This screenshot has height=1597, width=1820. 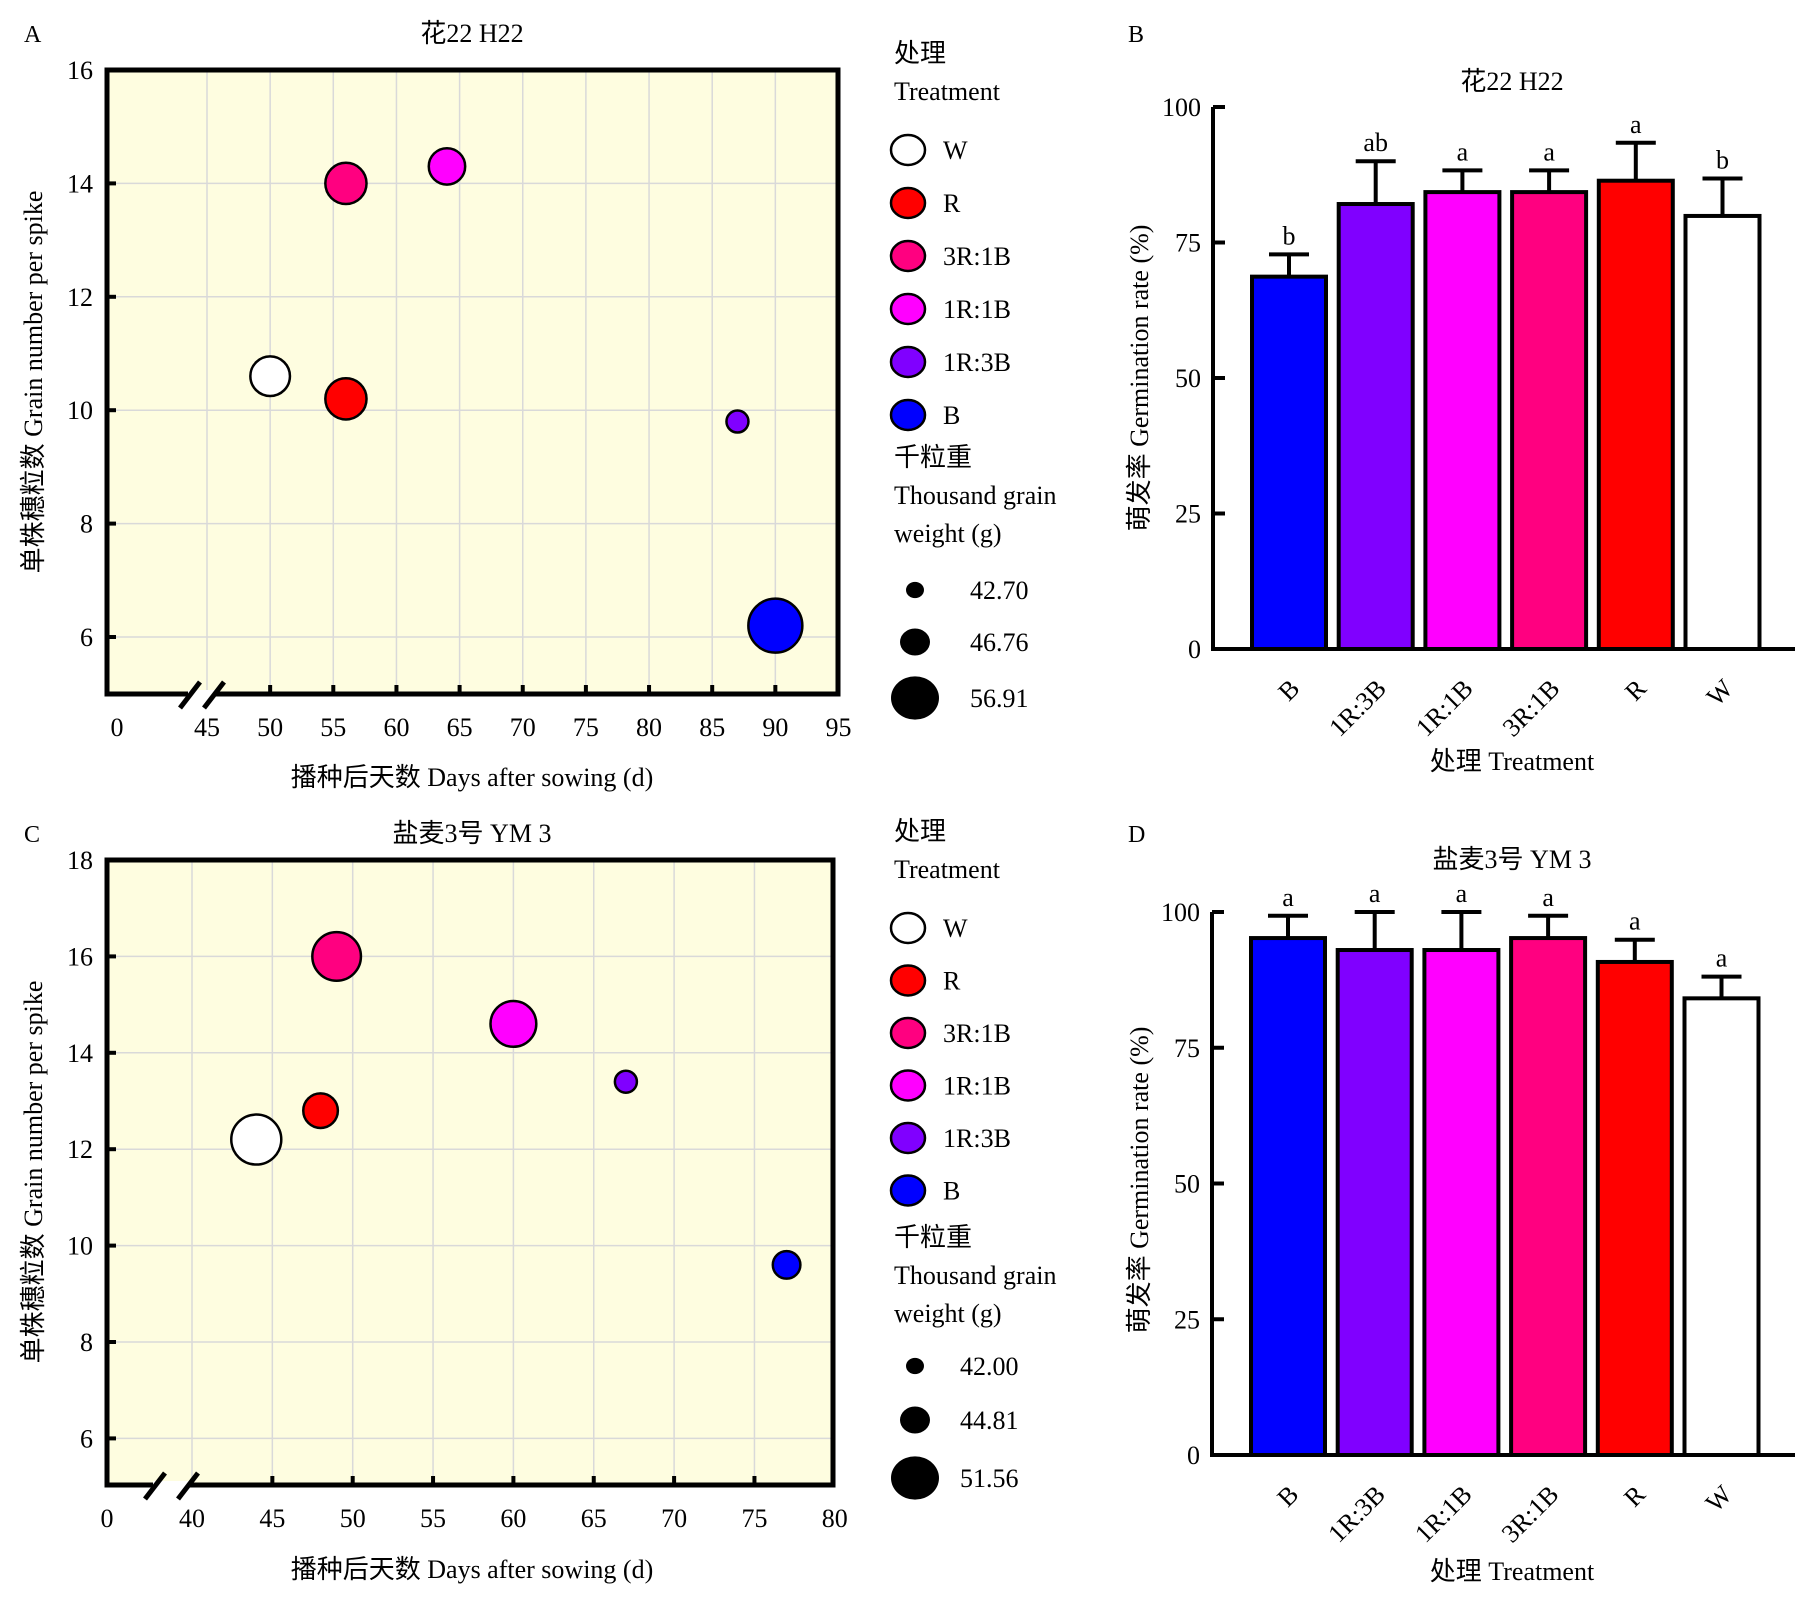 What do you see at coordinates (256, 1139) in the screenshot?
I see `data-point-w` at bounding box center [256, 1139].